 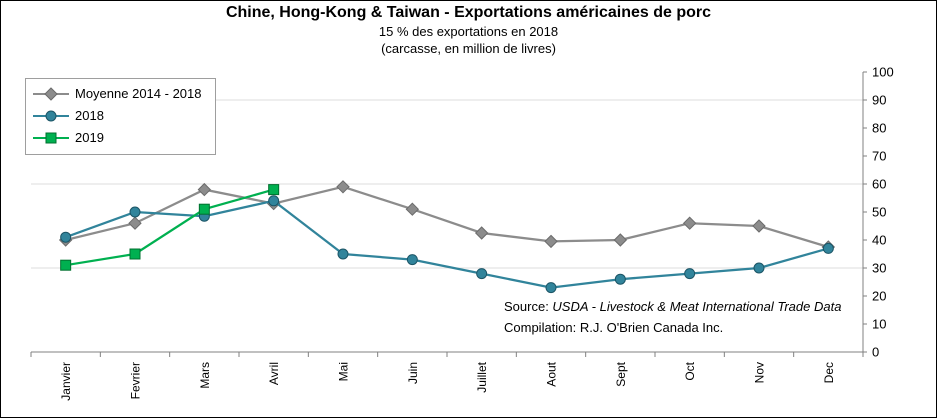 What do you see at coordinates (136, 380) in the screenshot?
I see `svg-text: Fevrier` at bounding box center [136, 380].